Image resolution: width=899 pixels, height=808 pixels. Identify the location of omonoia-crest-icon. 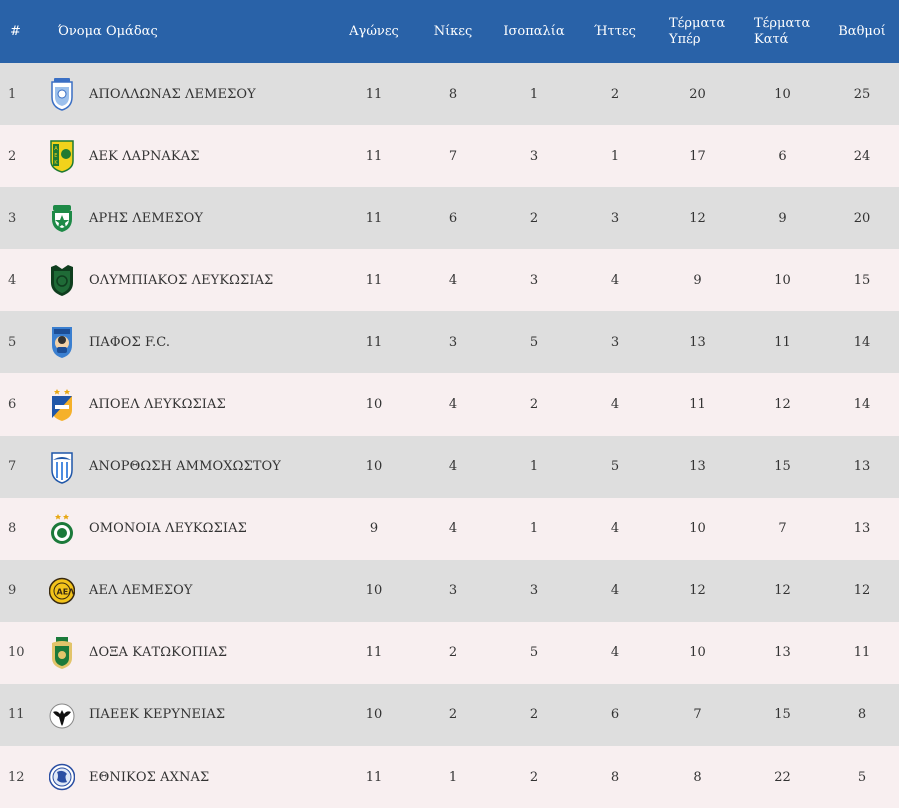
(62, 529).